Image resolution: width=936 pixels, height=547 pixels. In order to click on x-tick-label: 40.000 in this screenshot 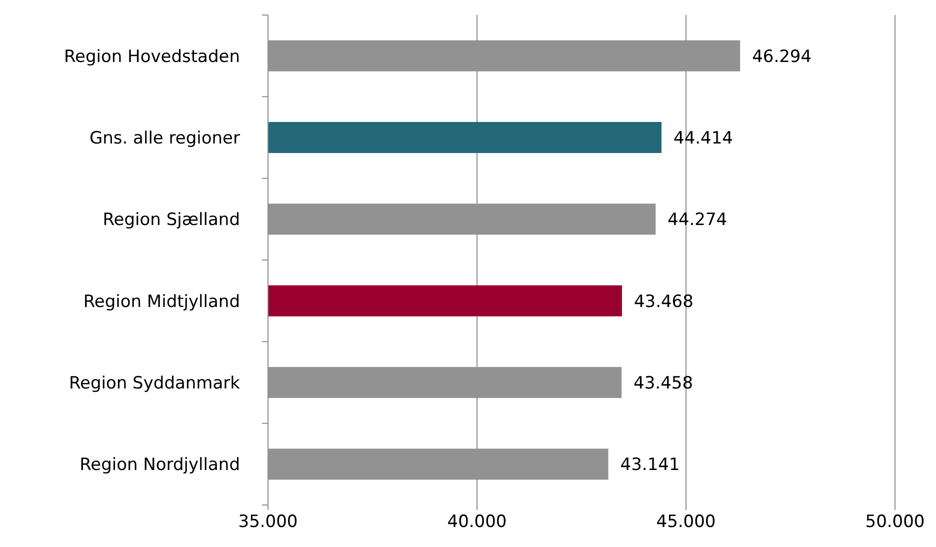, I will do `click(477, 522)`.